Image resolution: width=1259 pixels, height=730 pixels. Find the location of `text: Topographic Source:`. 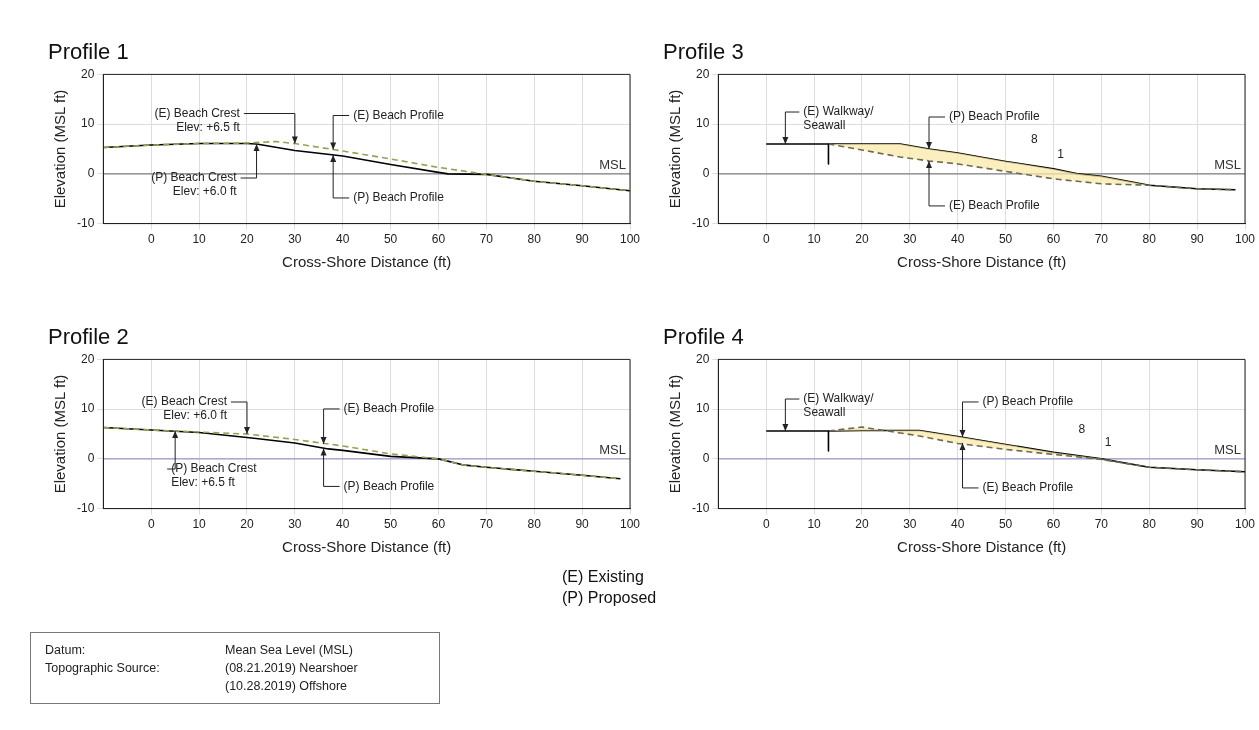

text: Topographic Source: is located at coordinates (102, 668).